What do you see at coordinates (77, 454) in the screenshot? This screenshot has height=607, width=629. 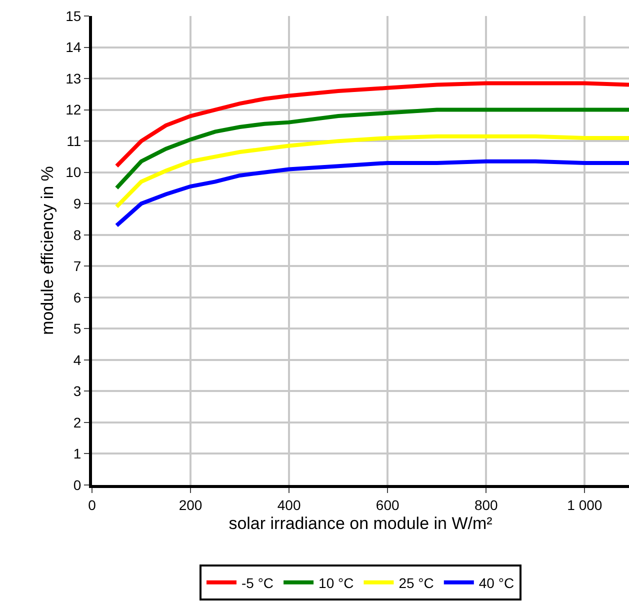 I see `y-tick-label: 1` at bounding box center [77, 454].